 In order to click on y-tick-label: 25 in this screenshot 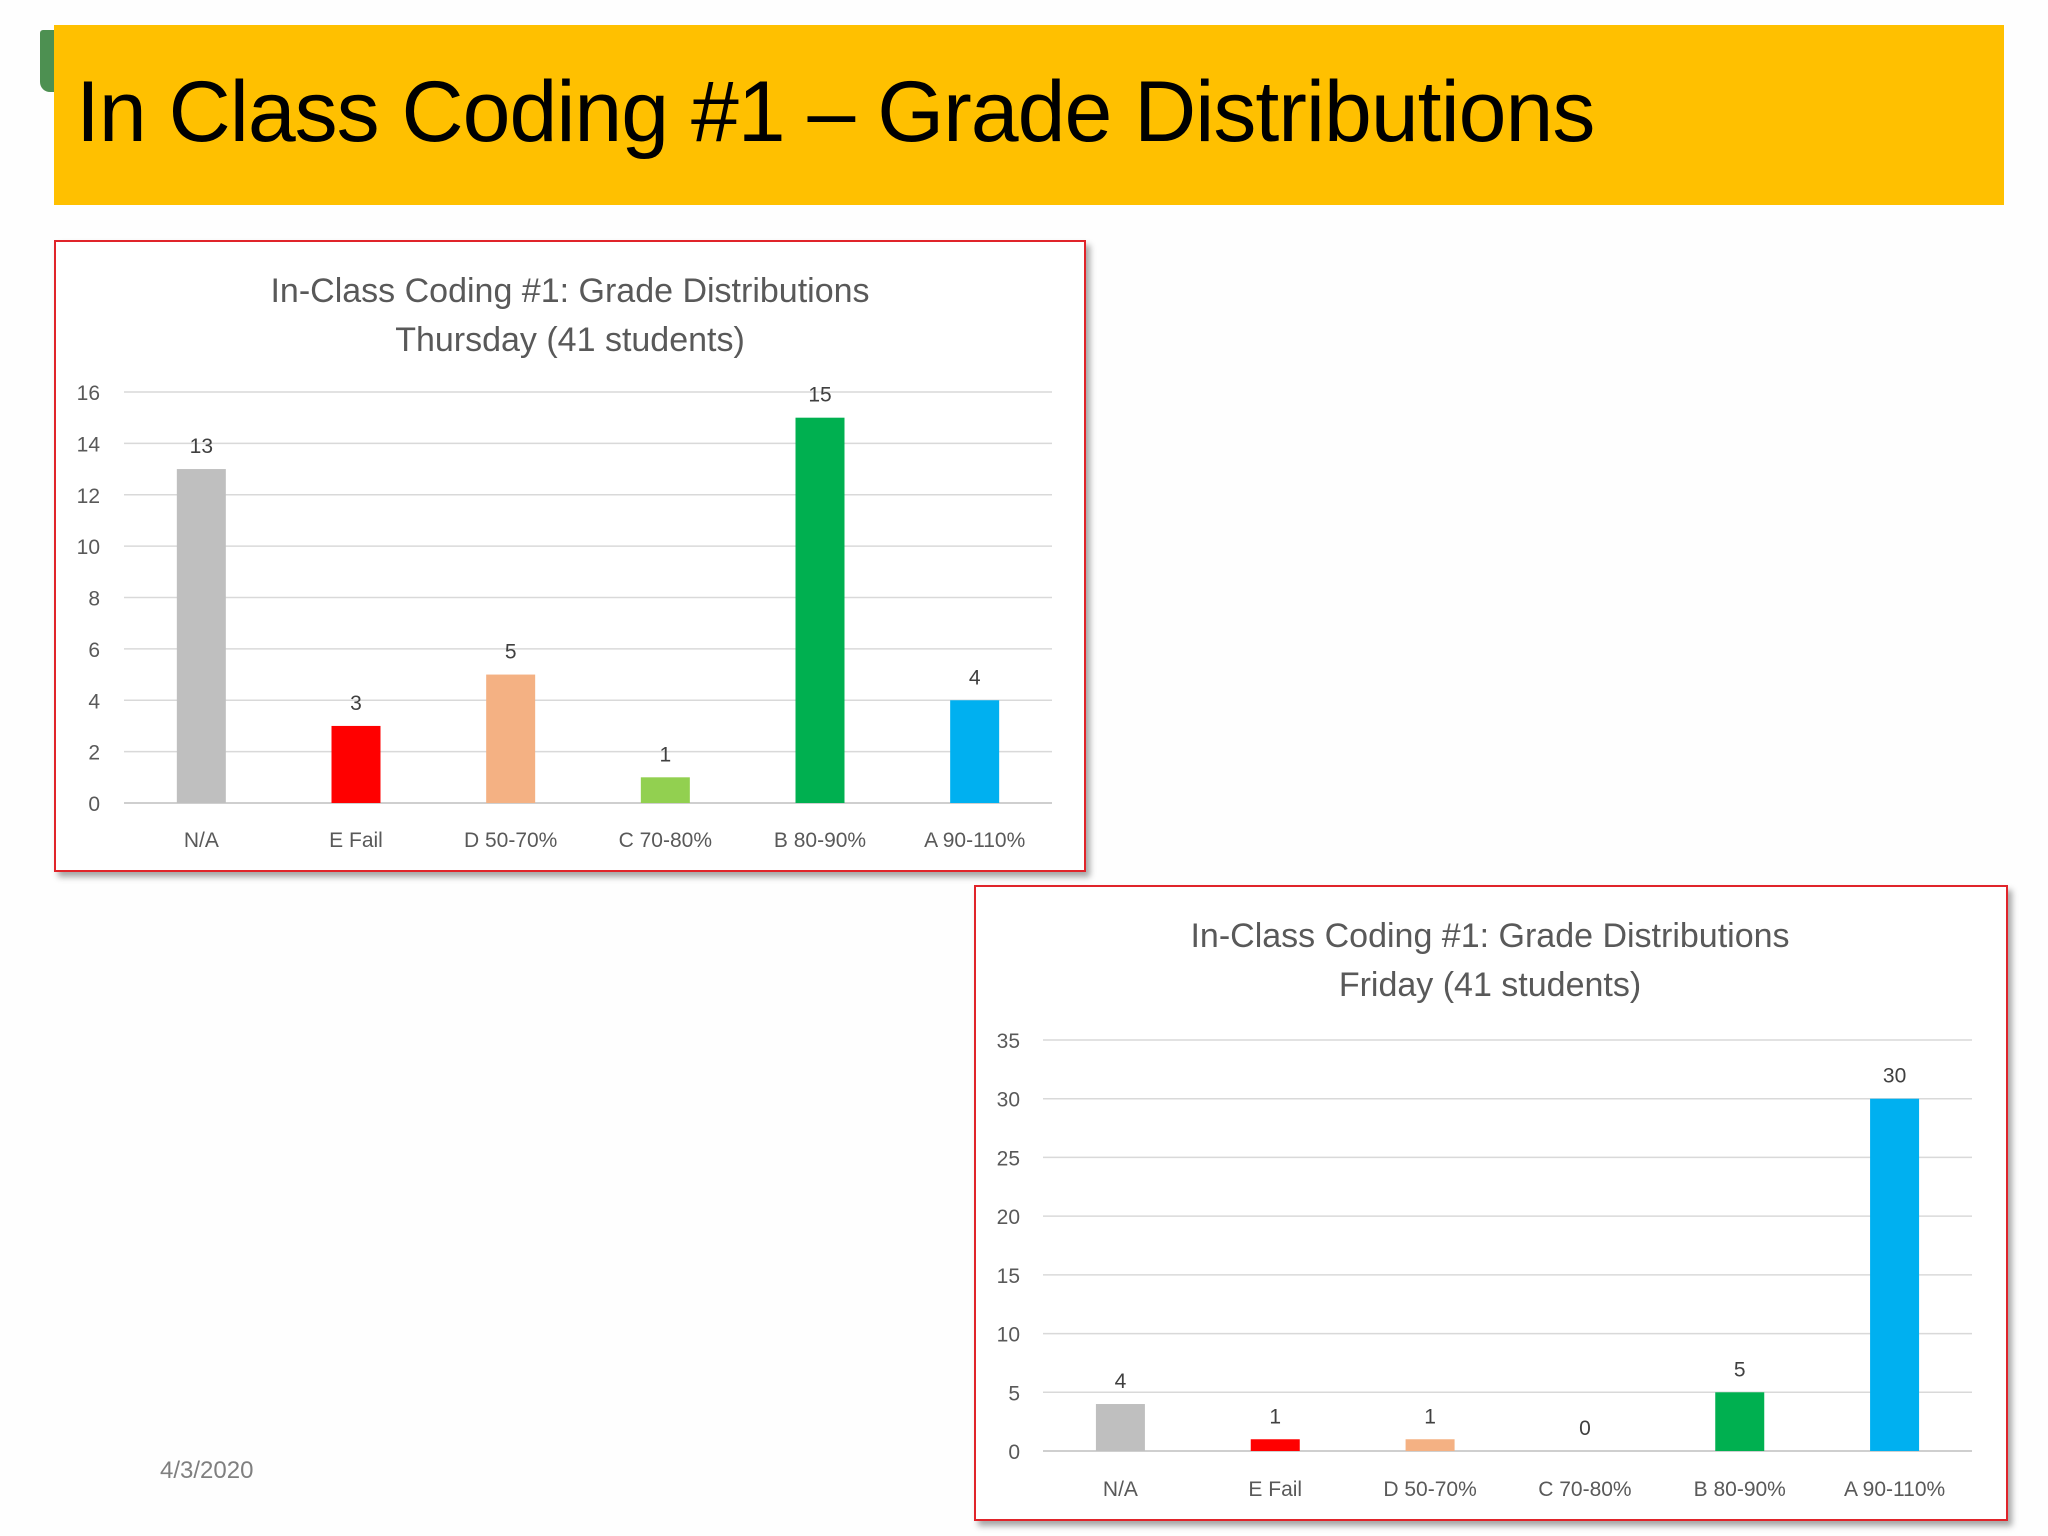, I will do `click(1008, 1158)`.